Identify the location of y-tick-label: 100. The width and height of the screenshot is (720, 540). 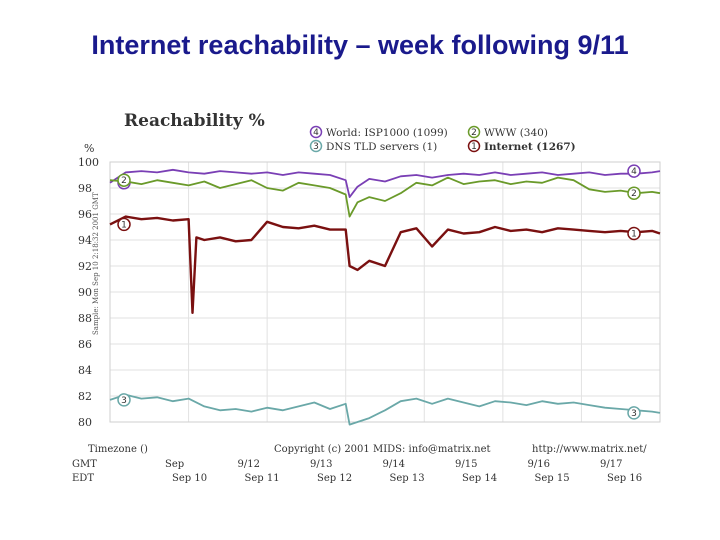
(88, 162).